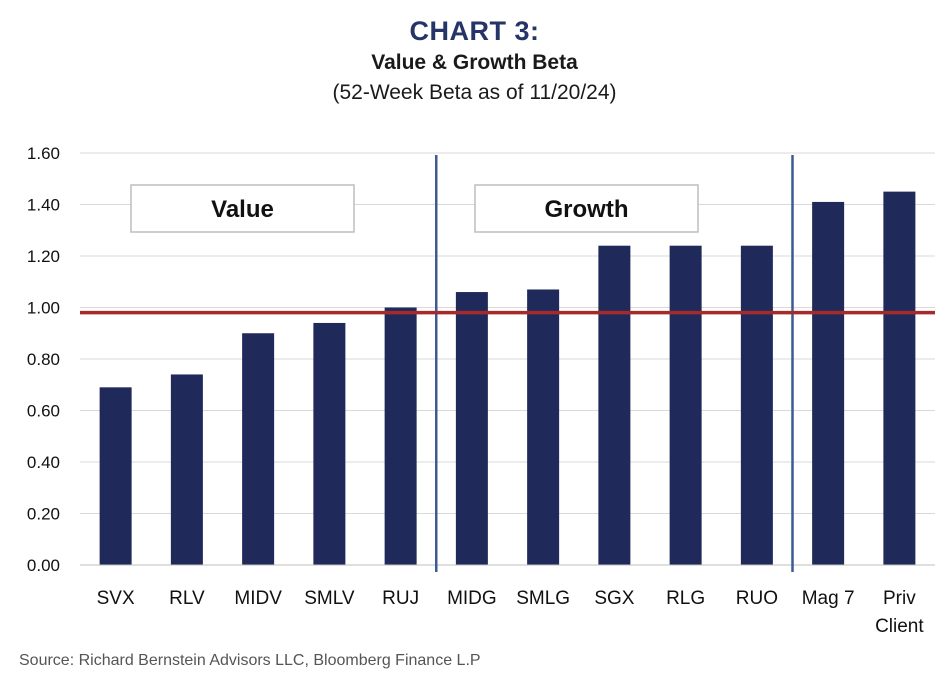 This screenshot has width=949, height=693. What do you see at coordinates (43, 359) in the screenshot?
I see `y-tick-label: 0.80` at bounding box center [43, 359].